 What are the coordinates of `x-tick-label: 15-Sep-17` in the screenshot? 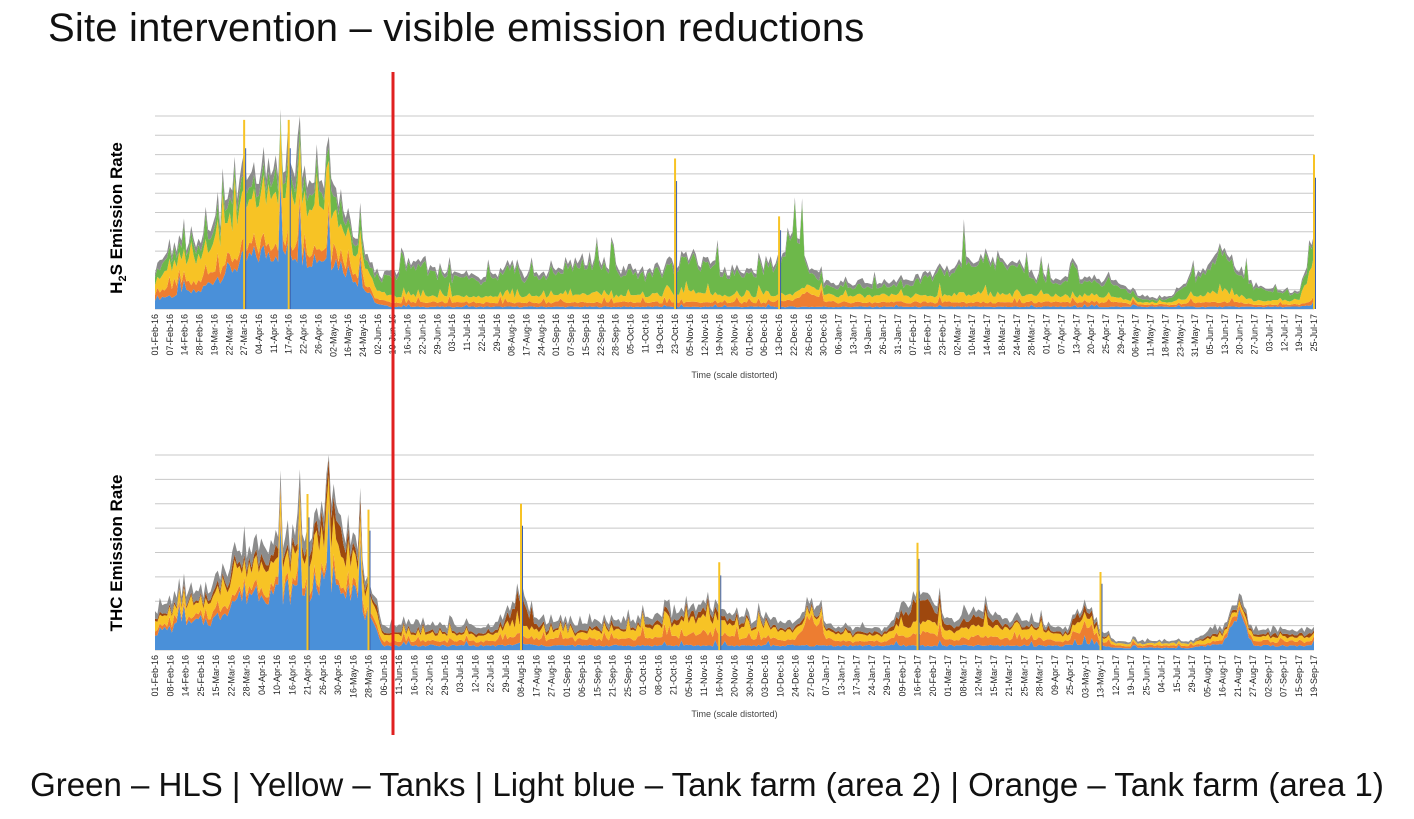 It's located at (1299, 676).